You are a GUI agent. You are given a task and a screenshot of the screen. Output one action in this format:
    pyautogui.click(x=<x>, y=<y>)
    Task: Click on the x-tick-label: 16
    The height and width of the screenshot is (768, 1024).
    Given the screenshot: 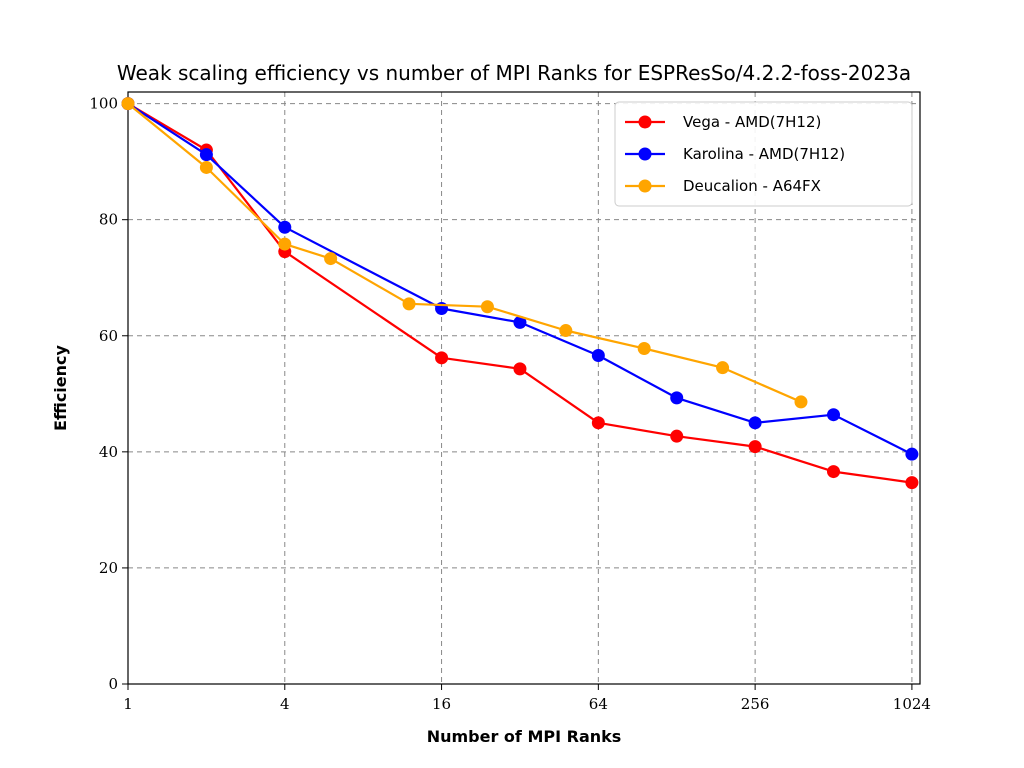 What is the action you would take?
    pyautogui.click(x=441, y=704)
    